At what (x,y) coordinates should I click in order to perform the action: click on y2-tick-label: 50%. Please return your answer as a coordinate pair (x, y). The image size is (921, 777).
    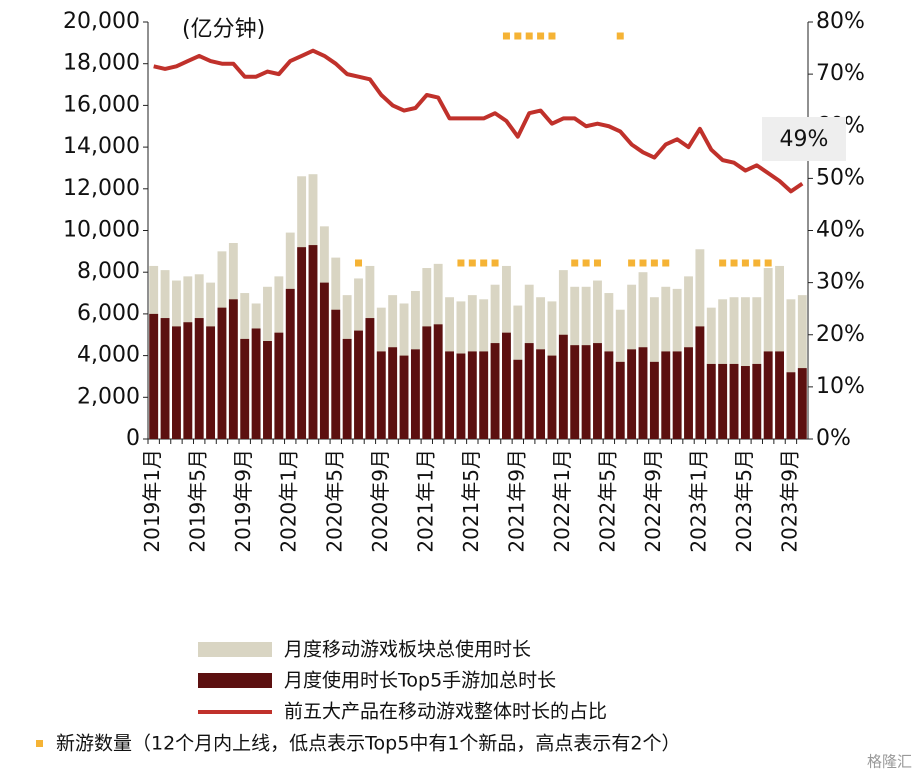
    Looking at the image, I should click on (840, 177).